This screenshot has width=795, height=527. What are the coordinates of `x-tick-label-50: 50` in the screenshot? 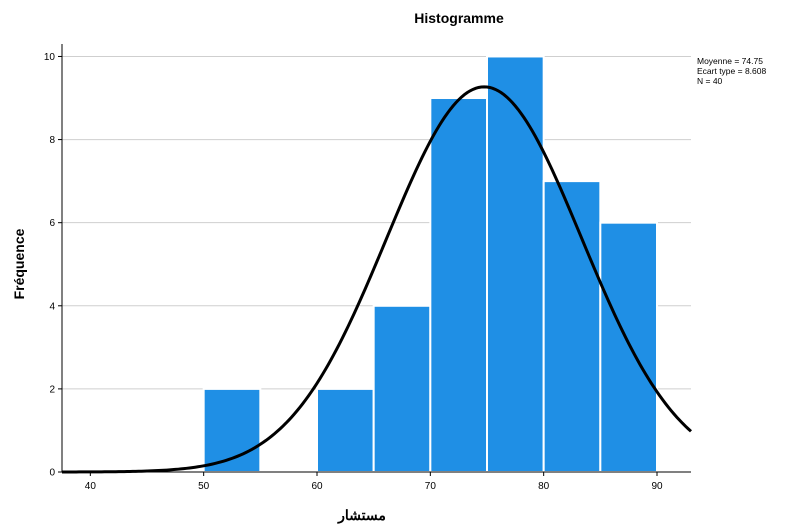 It's located at (204, 486).